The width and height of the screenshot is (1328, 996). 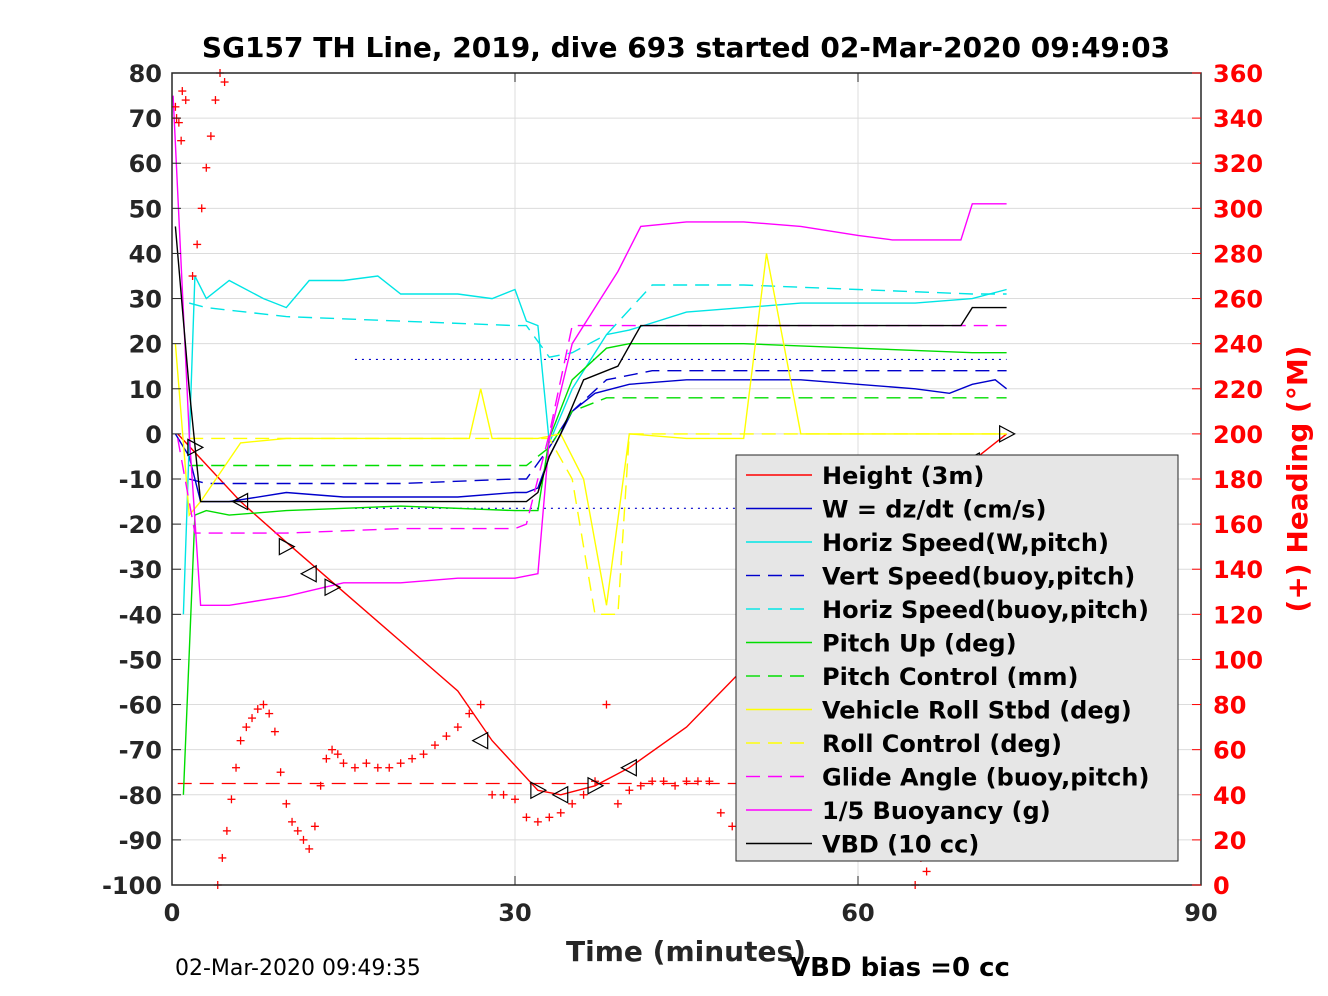 I want to click on y-tick-label-9: -10, so click(x=140, y=480).